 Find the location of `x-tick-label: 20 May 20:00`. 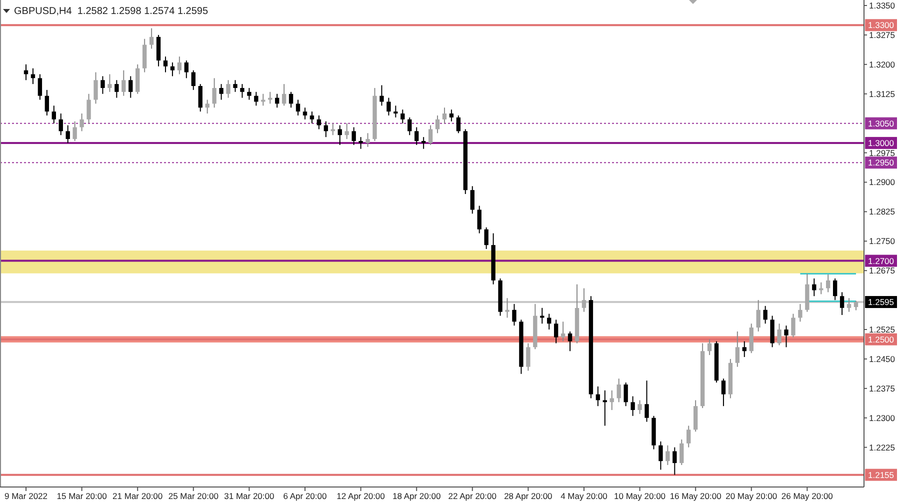

x-tick-label: 20 May 20:00 is located at coordinates (752, 496).